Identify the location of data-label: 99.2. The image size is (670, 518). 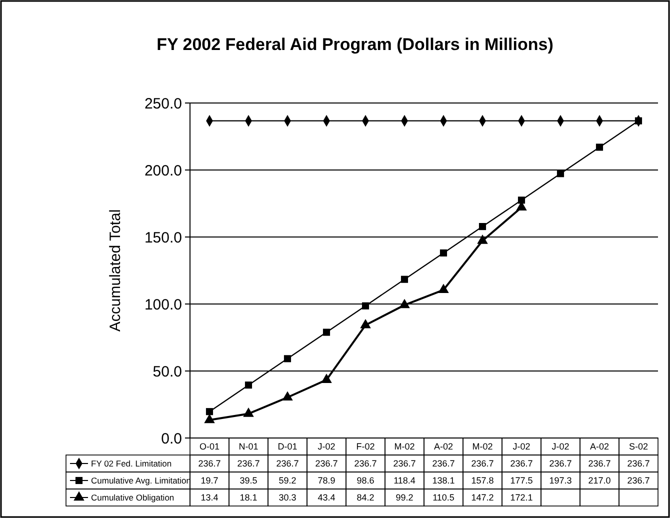
(405, 497).